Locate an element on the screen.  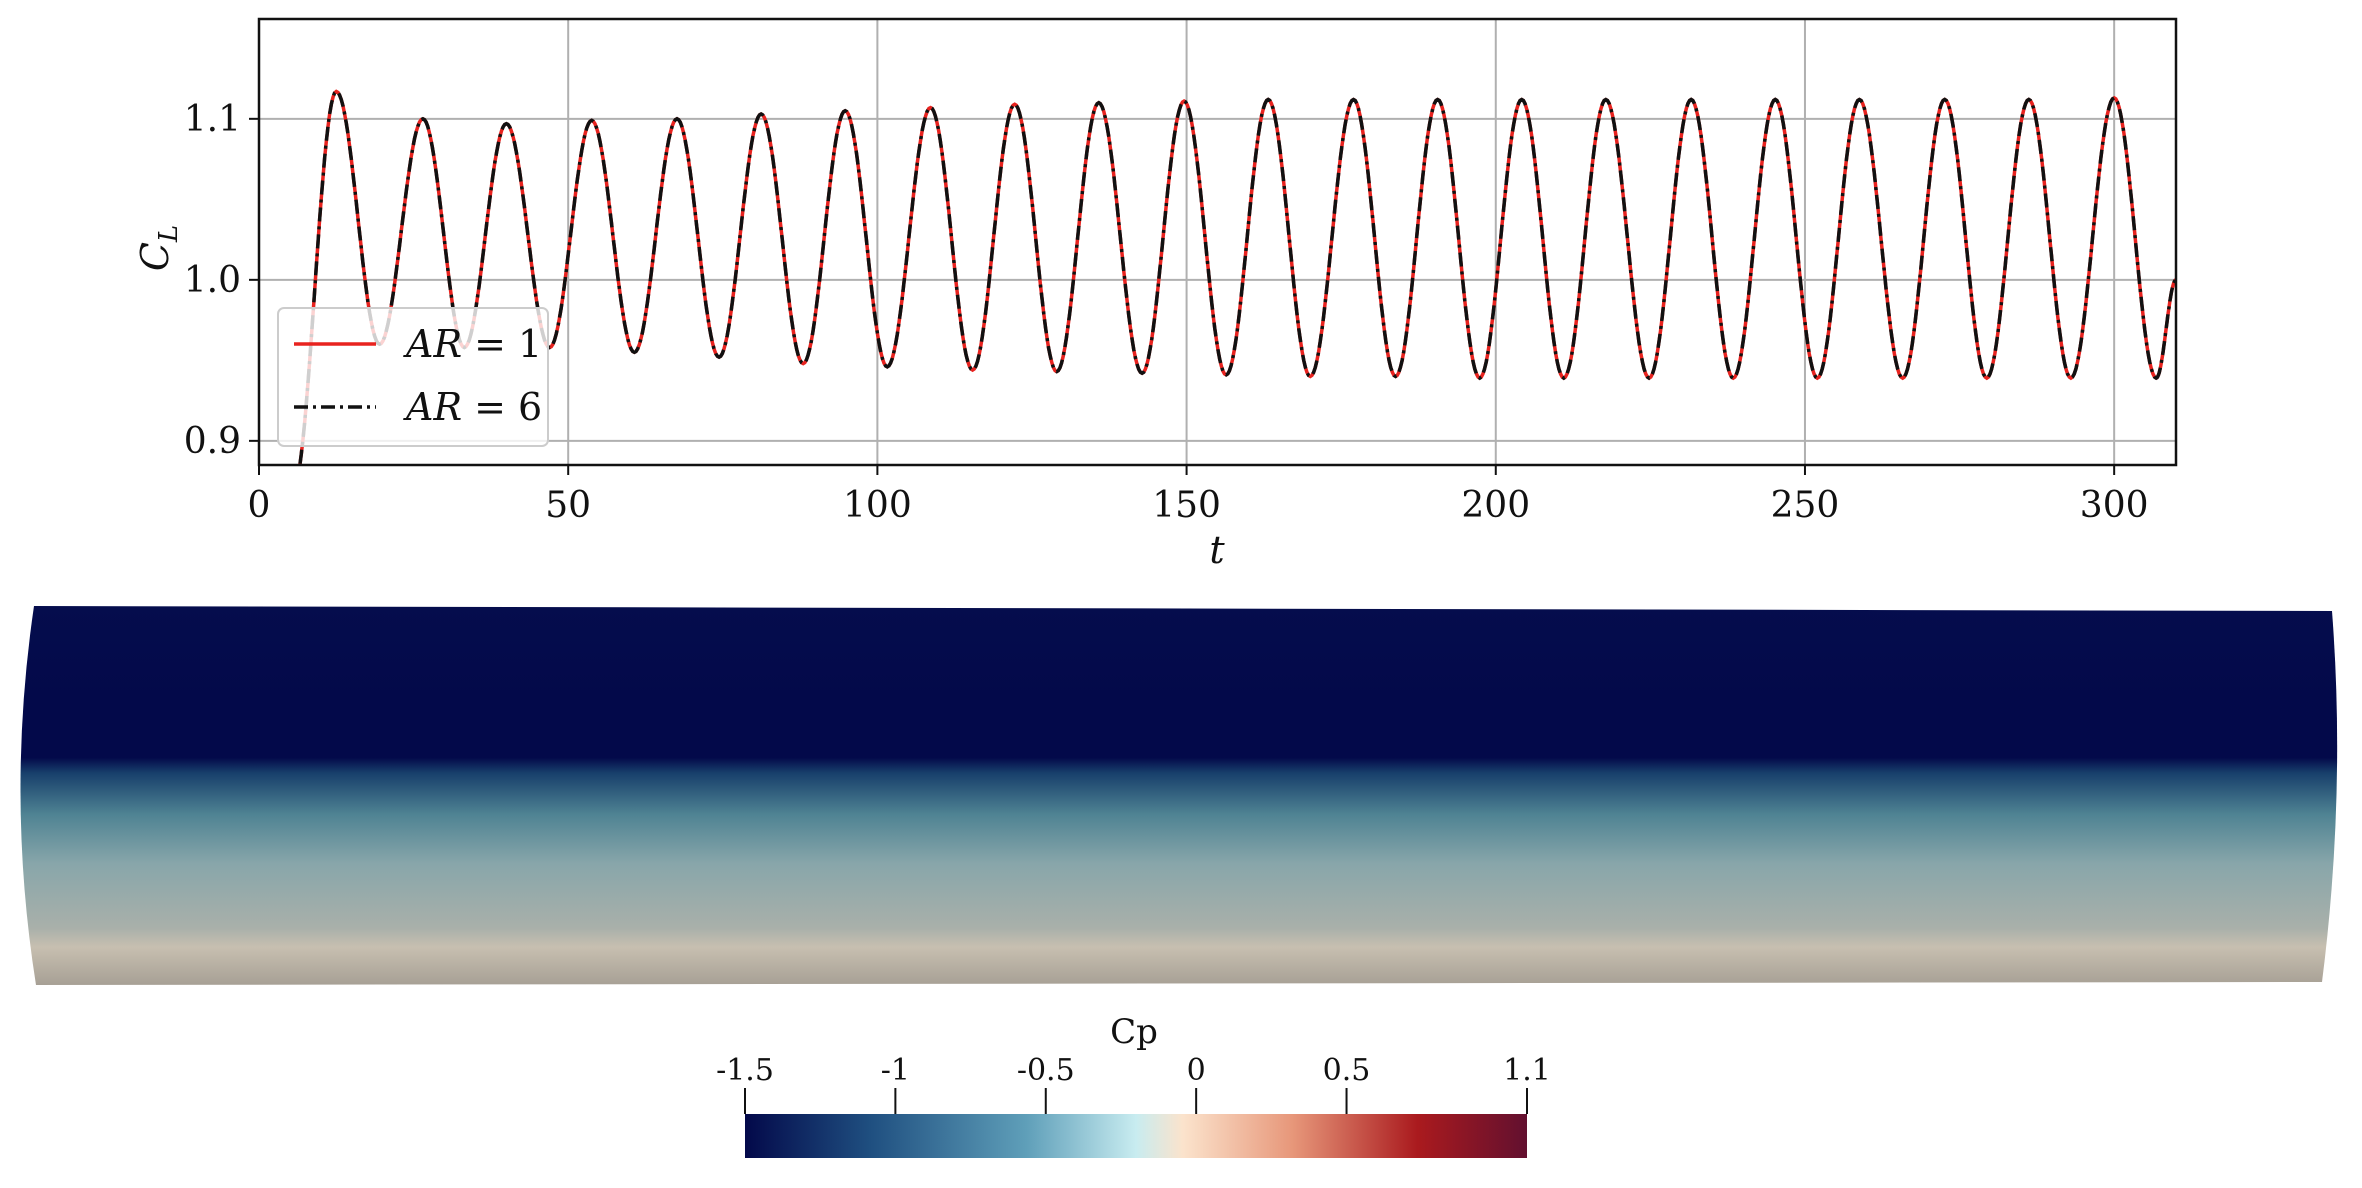
y-tick-label: 0.9 is located at coordinates (212, 441).